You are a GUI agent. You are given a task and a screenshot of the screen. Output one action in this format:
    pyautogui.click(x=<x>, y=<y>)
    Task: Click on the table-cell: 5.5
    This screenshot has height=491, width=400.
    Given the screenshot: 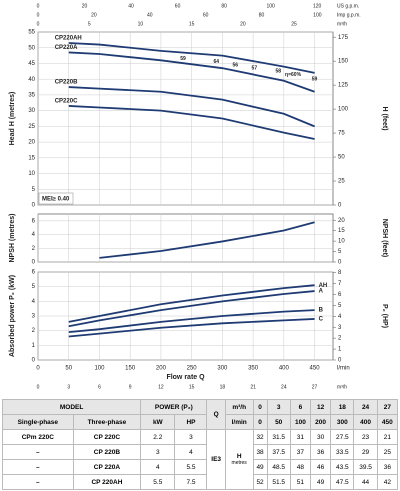 What is the action you would take?
    pyautogui.click(x=158, y=482)
    